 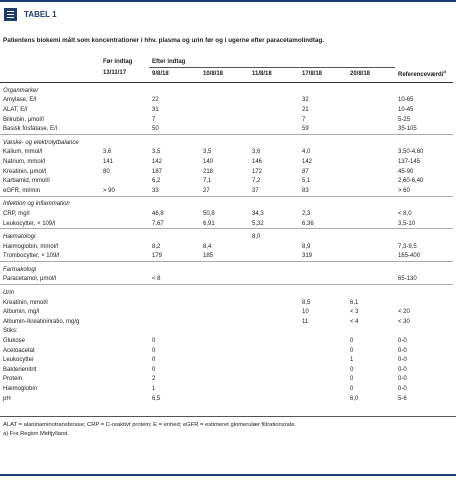 What do you see at coordinates (40, 14) in the screenshot?
I see `table-title: TABEL 1` at bounding box center [40, 14].